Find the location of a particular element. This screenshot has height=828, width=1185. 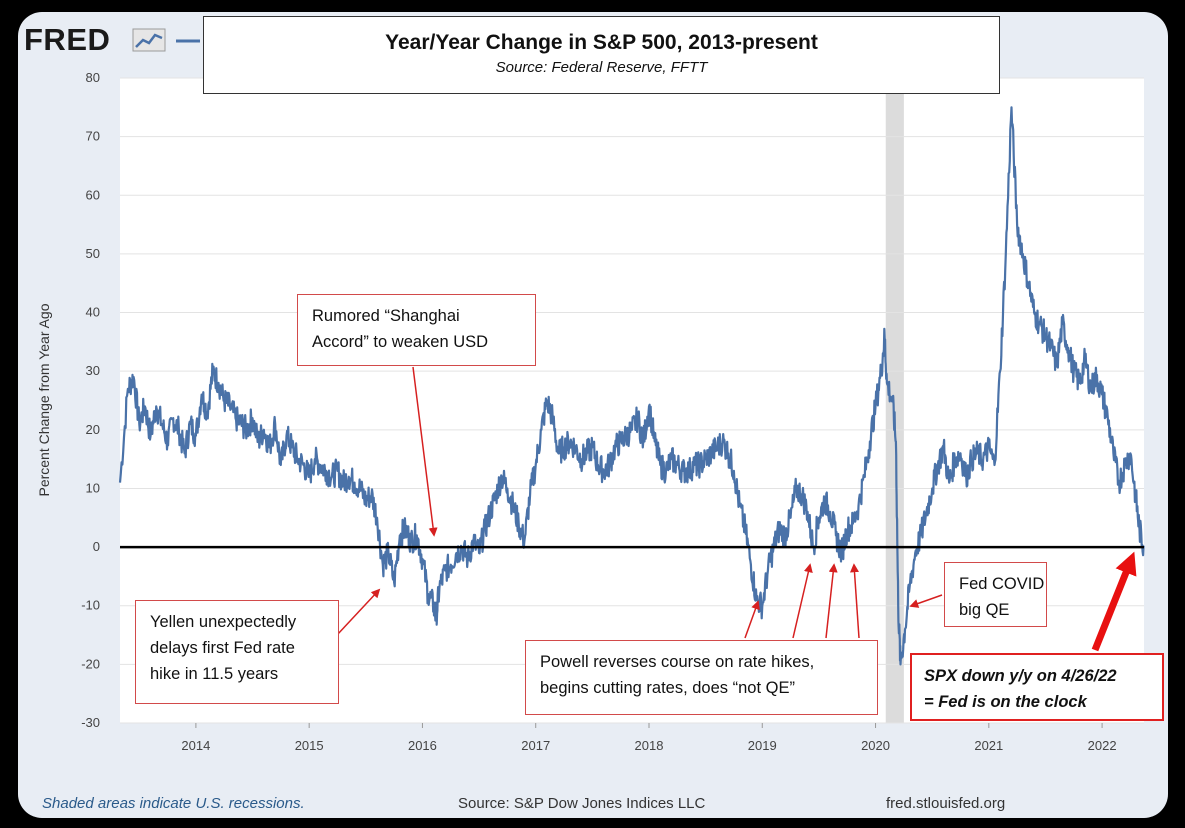

annotation-shanghai-line-1: Rumored “Shanghai is located at coordinates (386, 316).